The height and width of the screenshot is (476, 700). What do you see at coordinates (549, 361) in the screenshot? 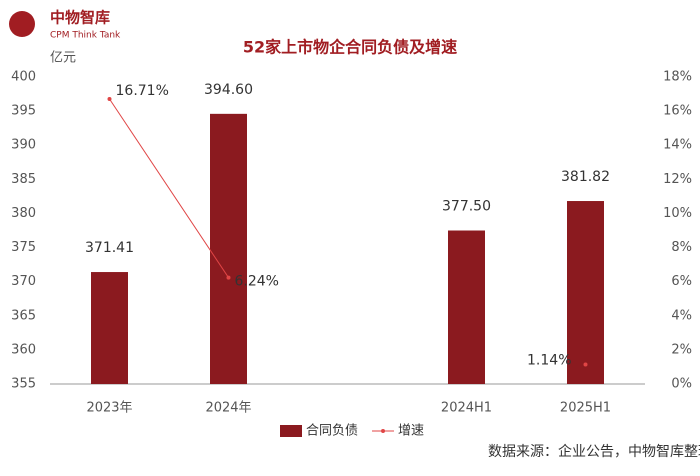
I see `line-value-label: 1.14%` at bounding box center [549, 361].